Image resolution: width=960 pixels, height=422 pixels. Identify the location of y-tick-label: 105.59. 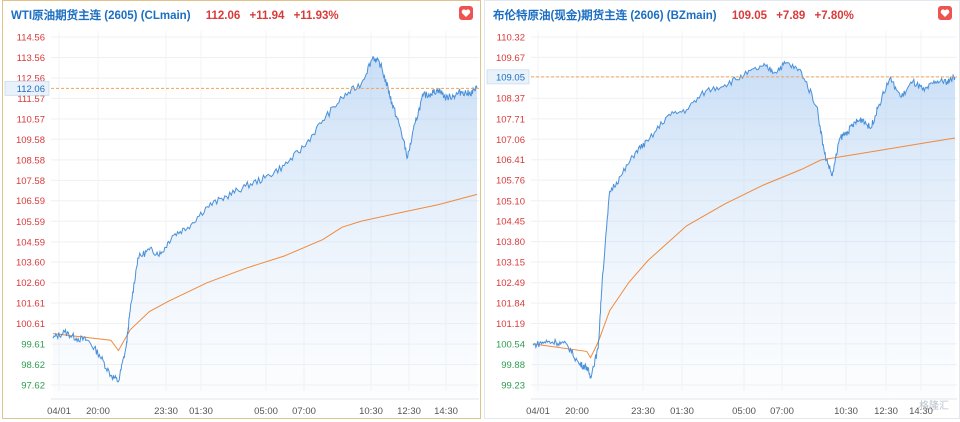
(30, 222).